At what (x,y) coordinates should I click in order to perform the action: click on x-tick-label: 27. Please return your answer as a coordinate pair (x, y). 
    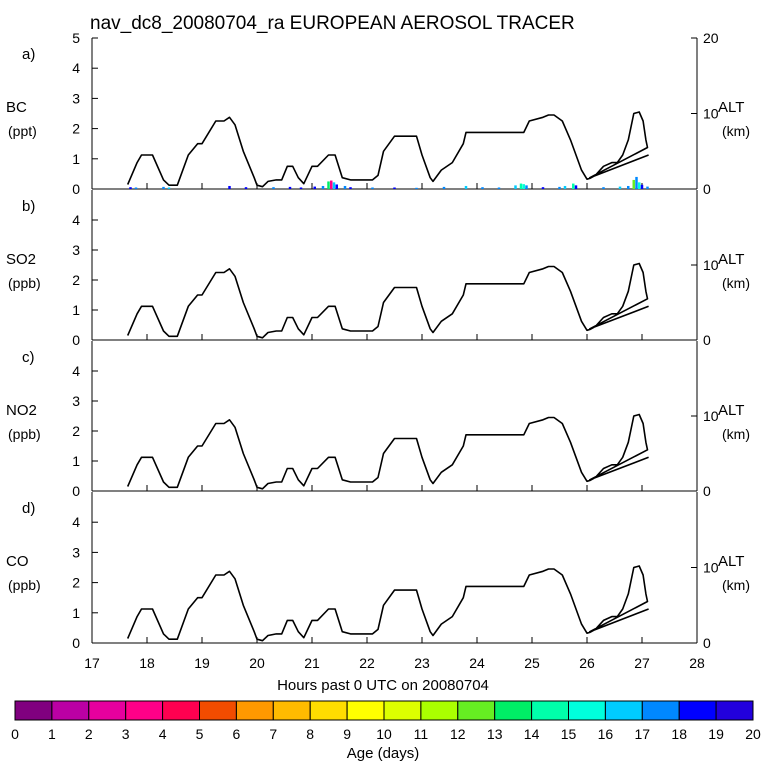
    Looking at the image, I should click on (642, 663).